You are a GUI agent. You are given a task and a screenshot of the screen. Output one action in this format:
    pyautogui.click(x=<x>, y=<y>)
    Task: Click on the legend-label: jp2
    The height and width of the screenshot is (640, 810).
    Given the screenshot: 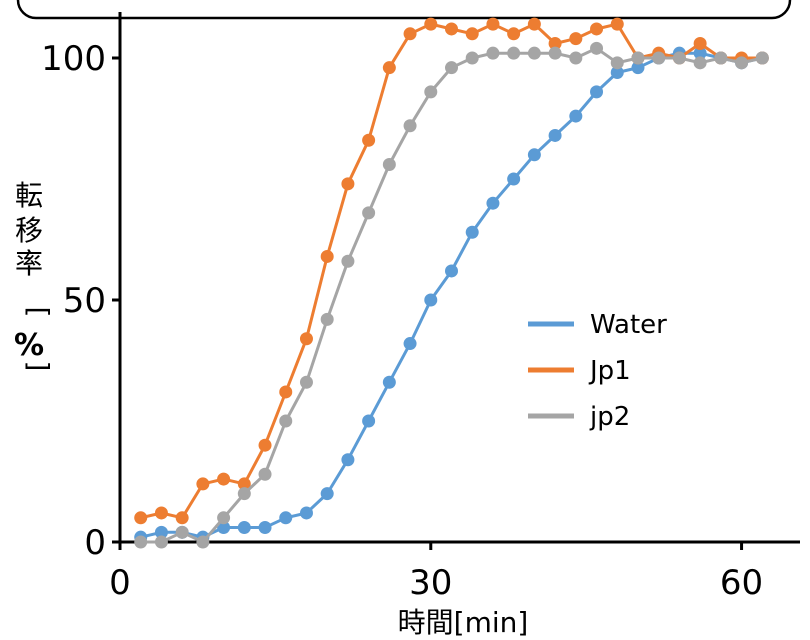 What is the action you would take?
    pyautogui.click(x=609, y=417)
    